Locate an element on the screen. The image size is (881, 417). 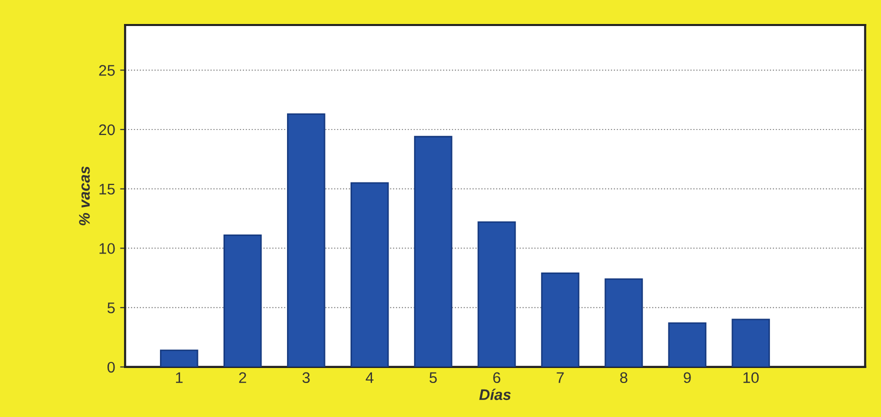
y-tick-label: 15 is located at coordinates (107, 189).